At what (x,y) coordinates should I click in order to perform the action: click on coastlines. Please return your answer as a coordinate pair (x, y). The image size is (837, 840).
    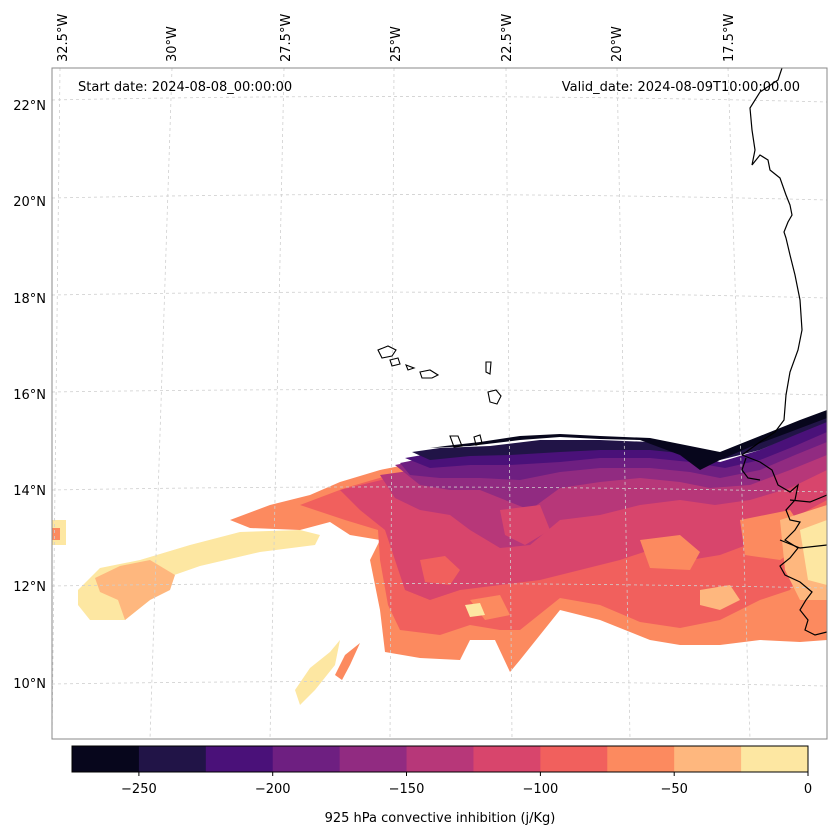
    Looking at the image, I should click on (784, 352).